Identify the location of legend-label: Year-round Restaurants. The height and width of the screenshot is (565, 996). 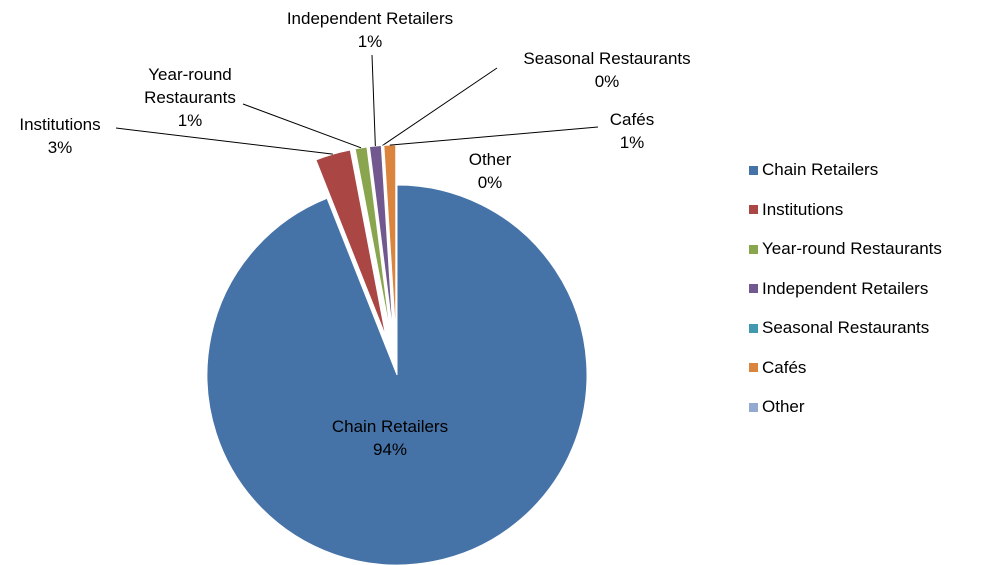
(852, 248).